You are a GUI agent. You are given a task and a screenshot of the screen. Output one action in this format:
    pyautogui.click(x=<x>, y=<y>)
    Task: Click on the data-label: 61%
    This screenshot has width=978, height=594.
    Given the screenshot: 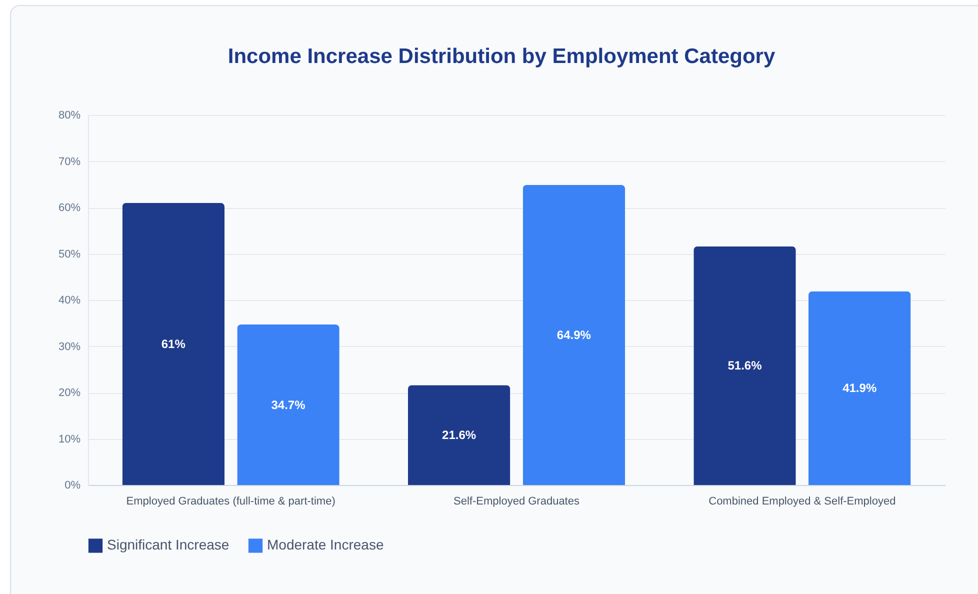 What is the action you would take?
    pyautogui.click(x=173, y=343)
    